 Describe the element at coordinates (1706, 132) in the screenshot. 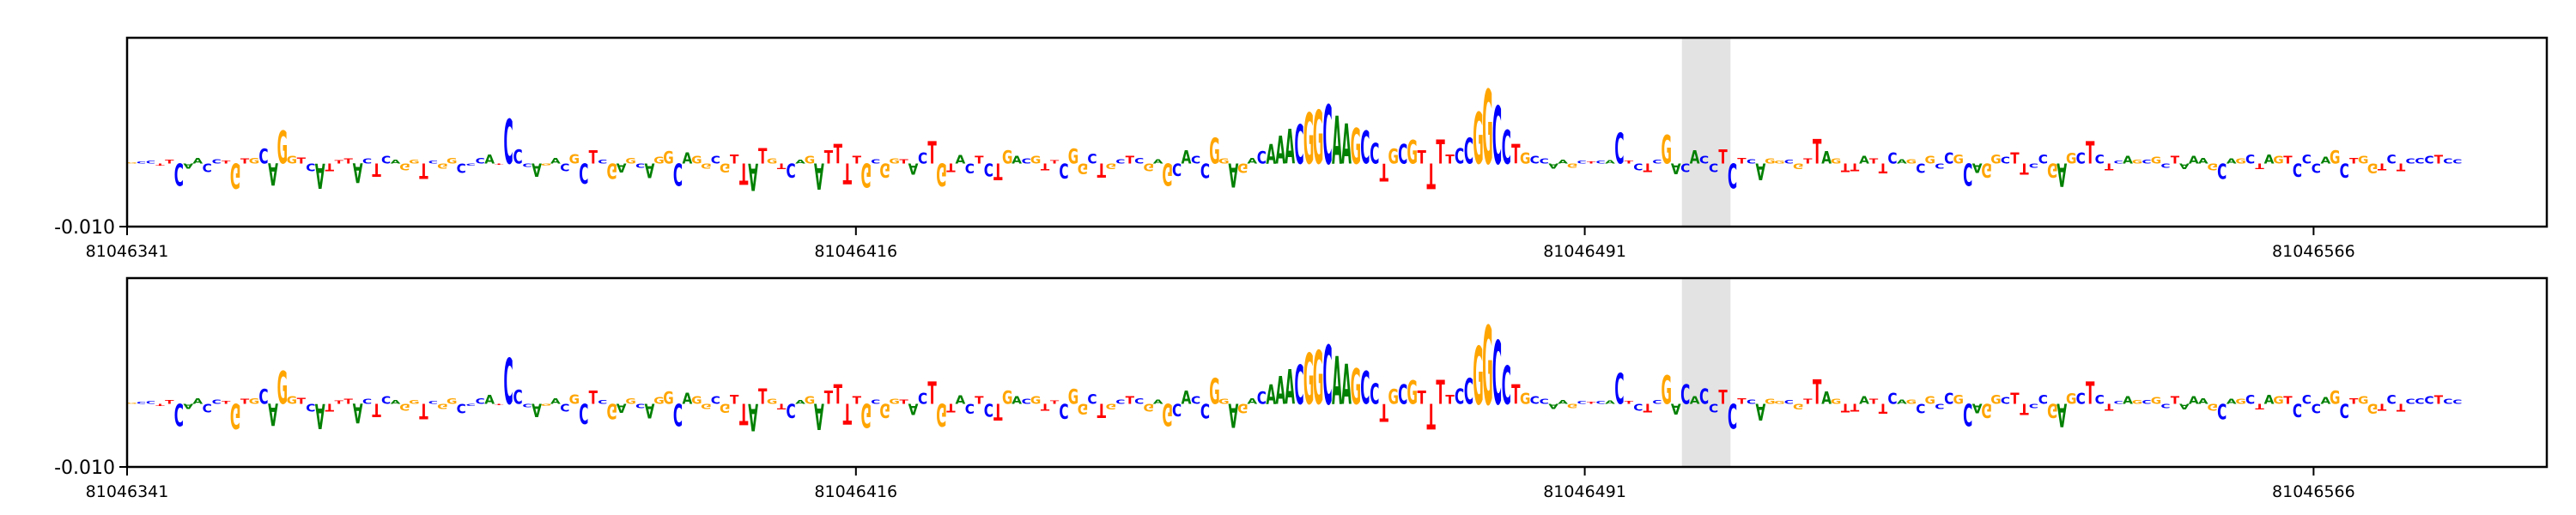

I see `highlight-region` at that location.